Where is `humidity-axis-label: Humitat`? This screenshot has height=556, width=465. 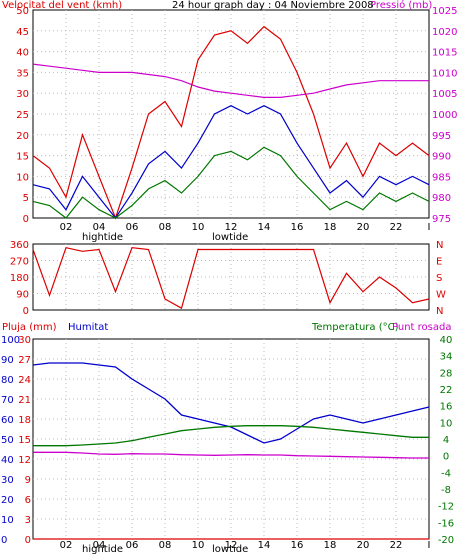 humidity-axis-label: Humitat is located at coordinates (88, 327).